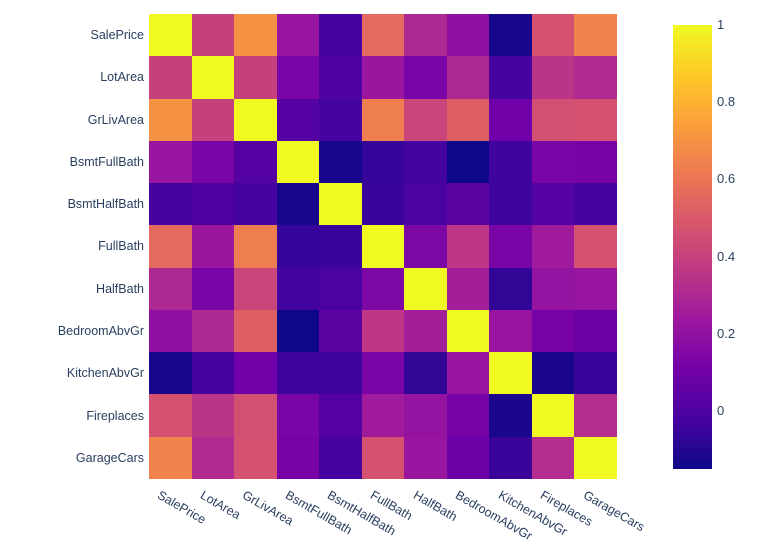 The width and height of the screenshot is (768, 557). I want to click on heatmap-cell-BsmtHalfBath-BsmtFullBath, so click(298, 204).